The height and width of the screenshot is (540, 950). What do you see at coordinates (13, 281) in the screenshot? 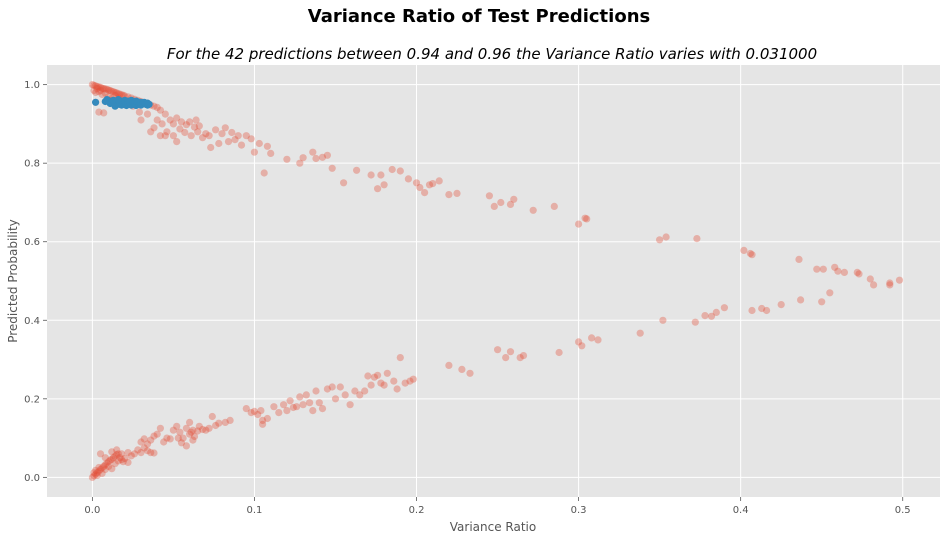
I see `y-axis-label: Predicted Probability` at bounding box center [13, 281].